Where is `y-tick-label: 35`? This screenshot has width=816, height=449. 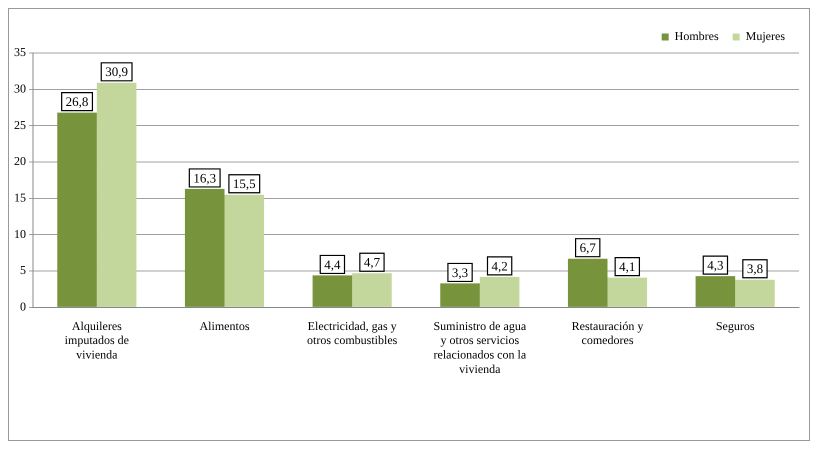
y-tick-label: 35 is located at coordinates (20, 52).